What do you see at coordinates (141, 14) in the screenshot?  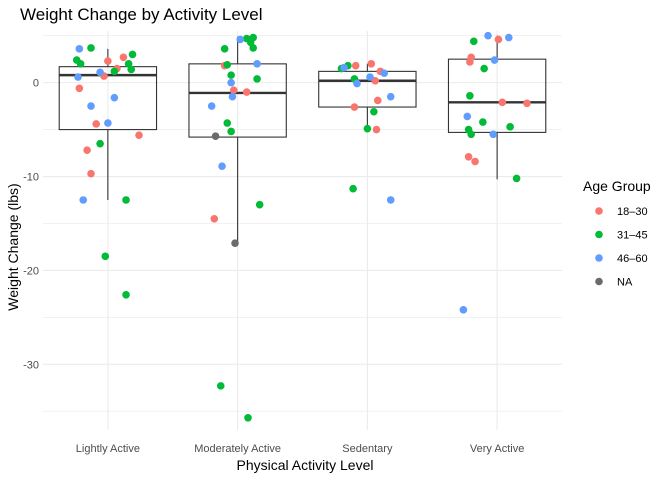 I see `chart-title: Weight Change by Activity Level` at bounding box center [141, 14].